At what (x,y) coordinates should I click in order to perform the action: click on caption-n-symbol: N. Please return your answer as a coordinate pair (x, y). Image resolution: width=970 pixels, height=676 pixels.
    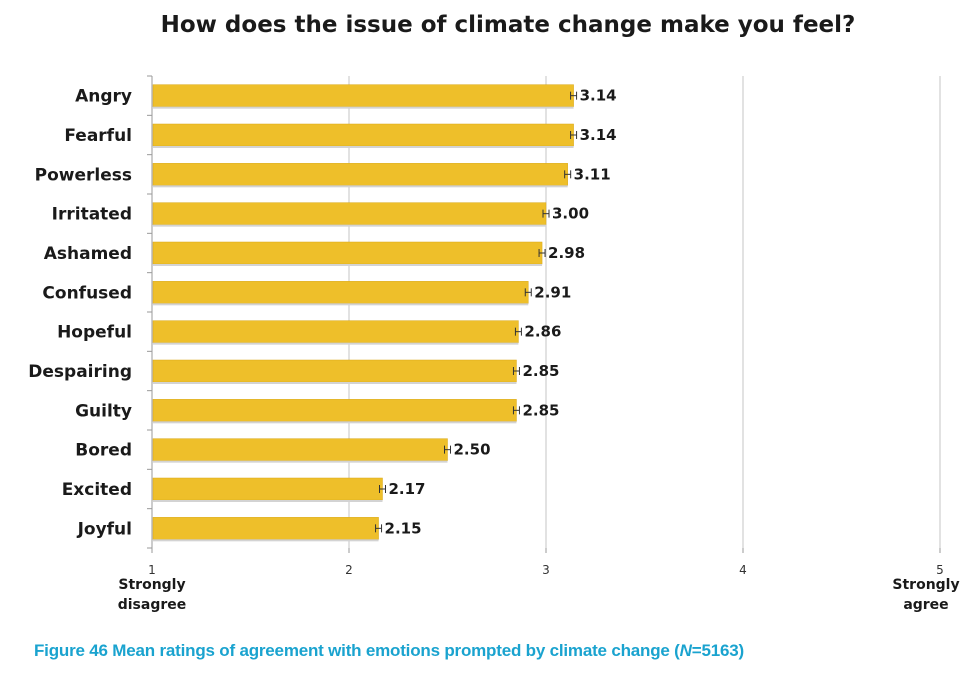
    Looking at the image, I should click on (685, 650).